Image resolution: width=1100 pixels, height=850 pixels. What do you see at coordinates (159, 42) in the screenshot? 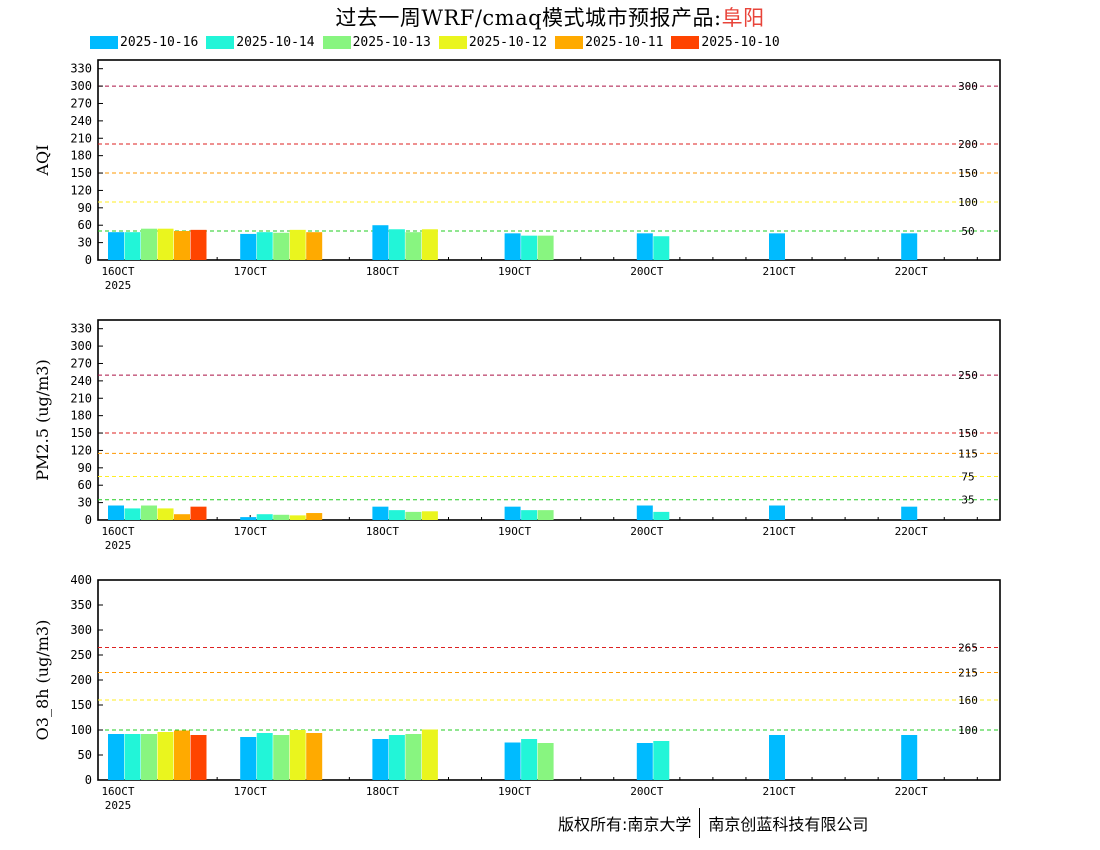
I see `legend-label: 2025-10-16` at bounding box center [159, 42].